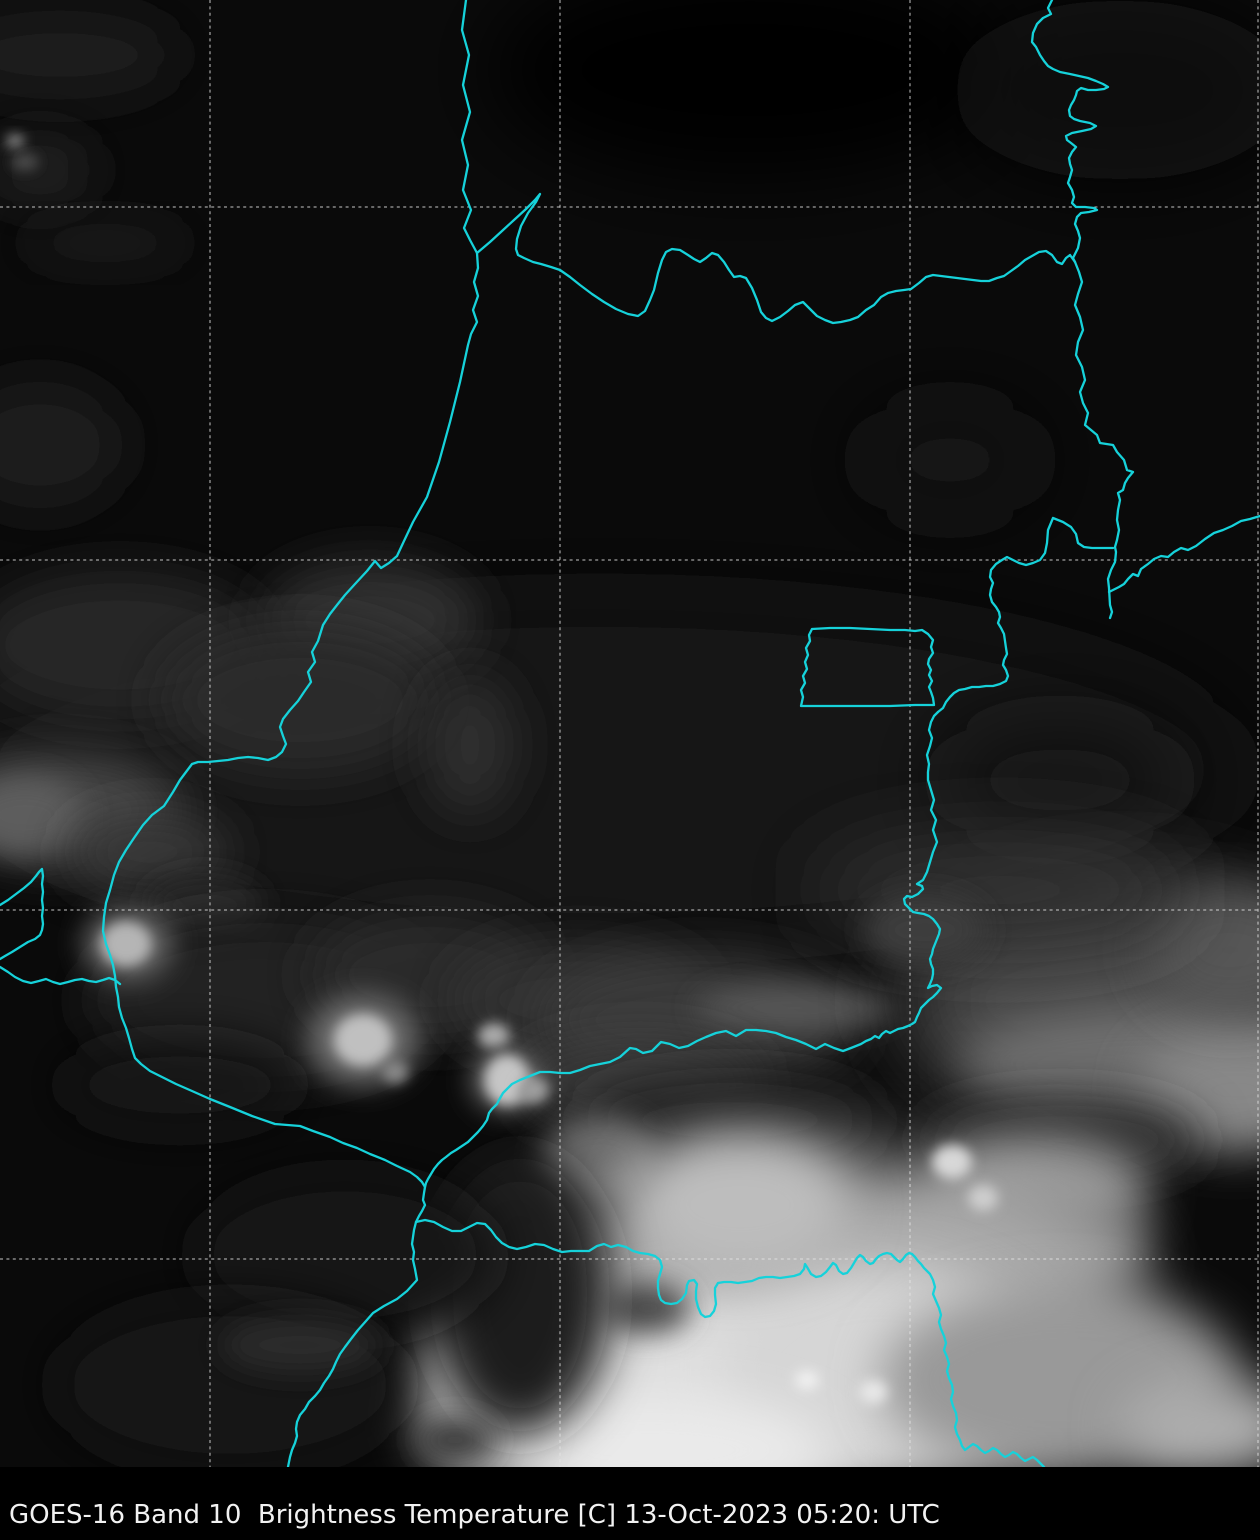 This screenshot has height=1540, width=1260. I want to click on country-border-southwest, so click(683, 949).